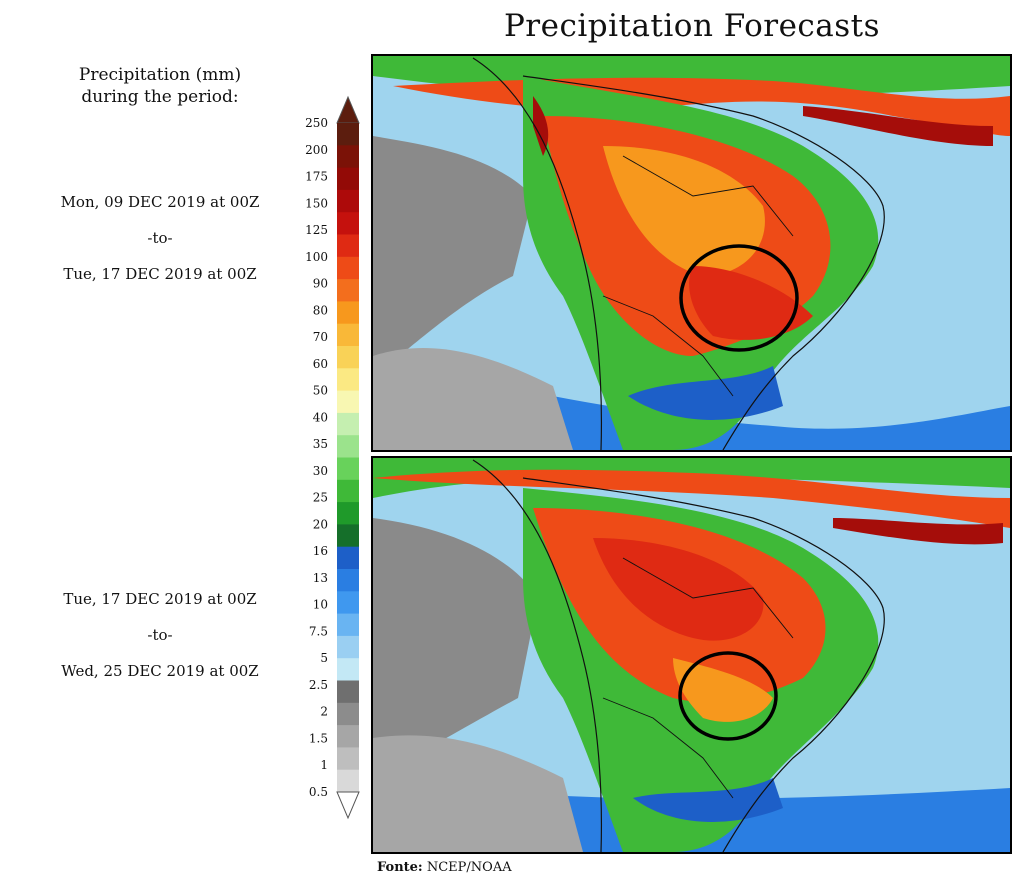 The height and width of the screenshot is (891, 1024). Describe the element at coordinates (318, 738) in the screenshot. I see `colorbar-tick-label: 1.5` at that location.